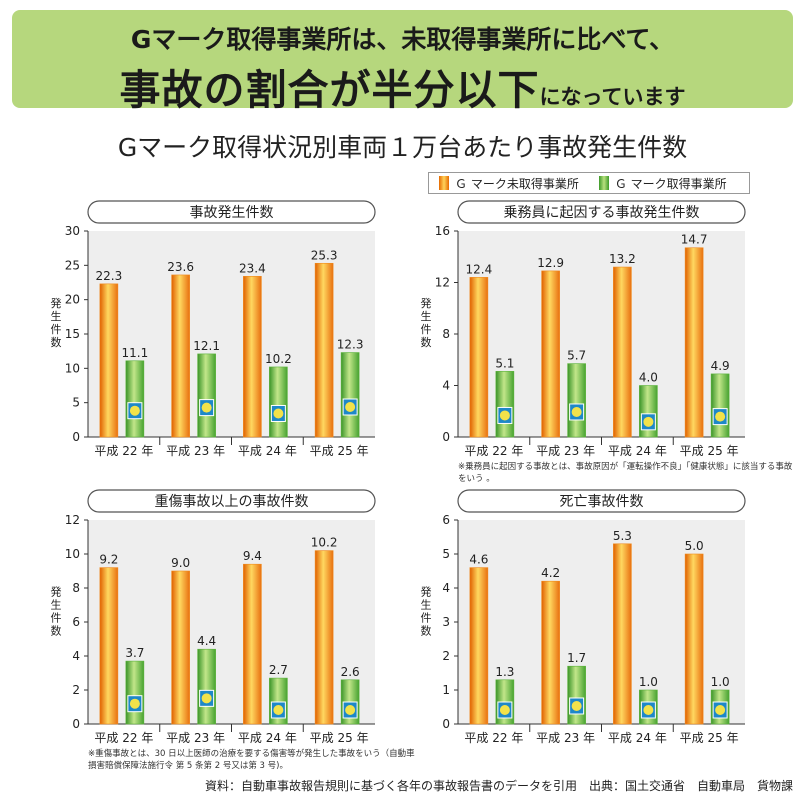 This screenshot has width=805, height=805. Describe the element at coordinates (188, 765) in the screenshot. I see `chart-footnote: 損害賠償保障法施行令 第 5 条第 2 号又は第 3 号)。` at that location.